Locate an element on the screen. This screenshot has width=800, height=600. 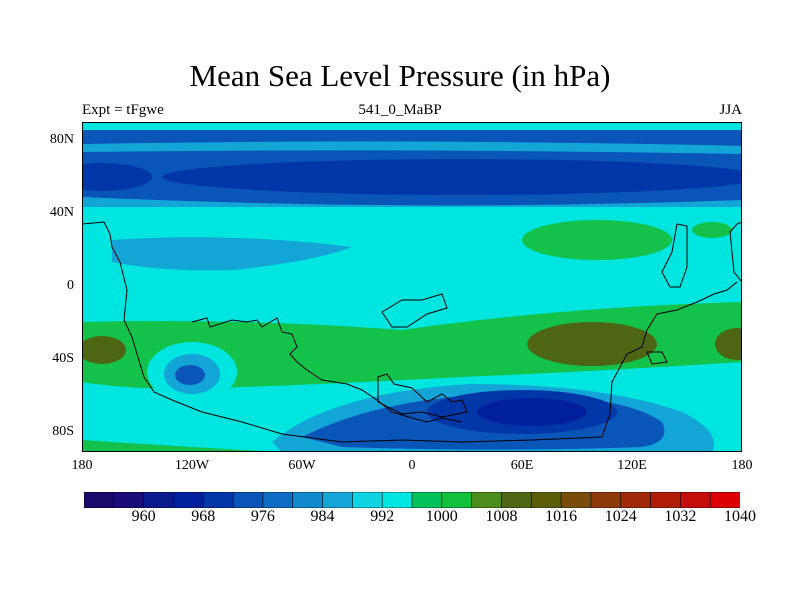
lon-label-120w: 120W is located at coordinates (192, 465).